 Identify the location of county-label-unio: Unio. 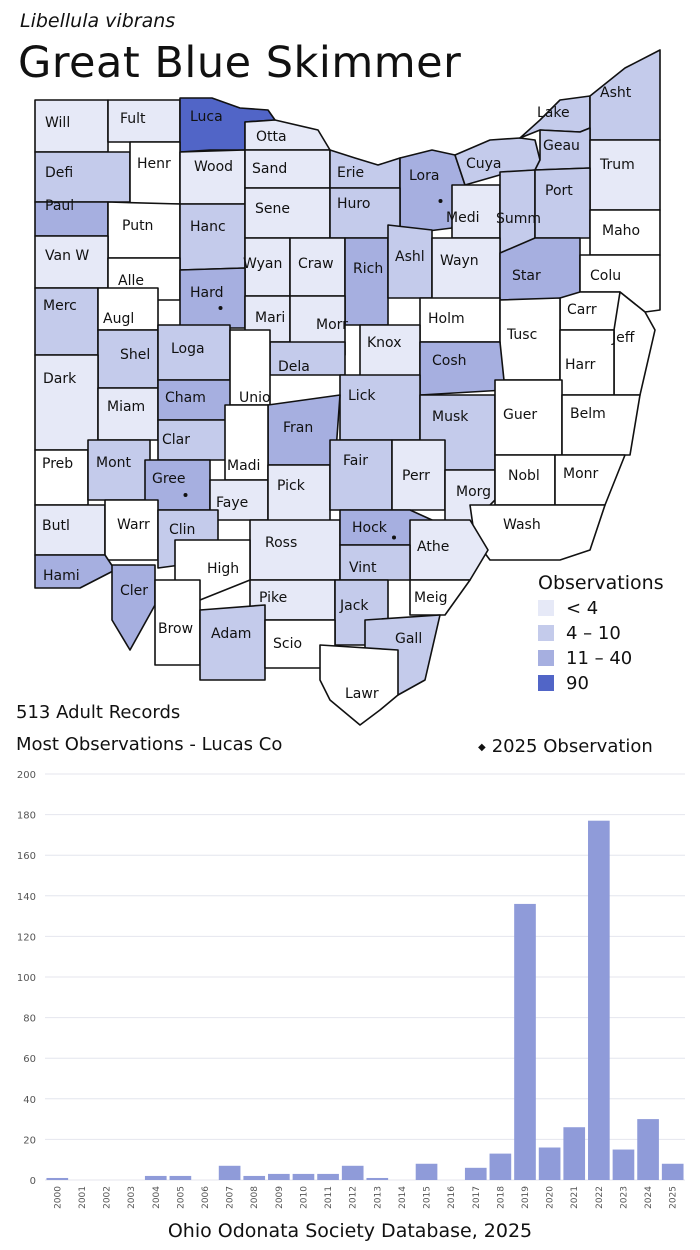
(255, 398).